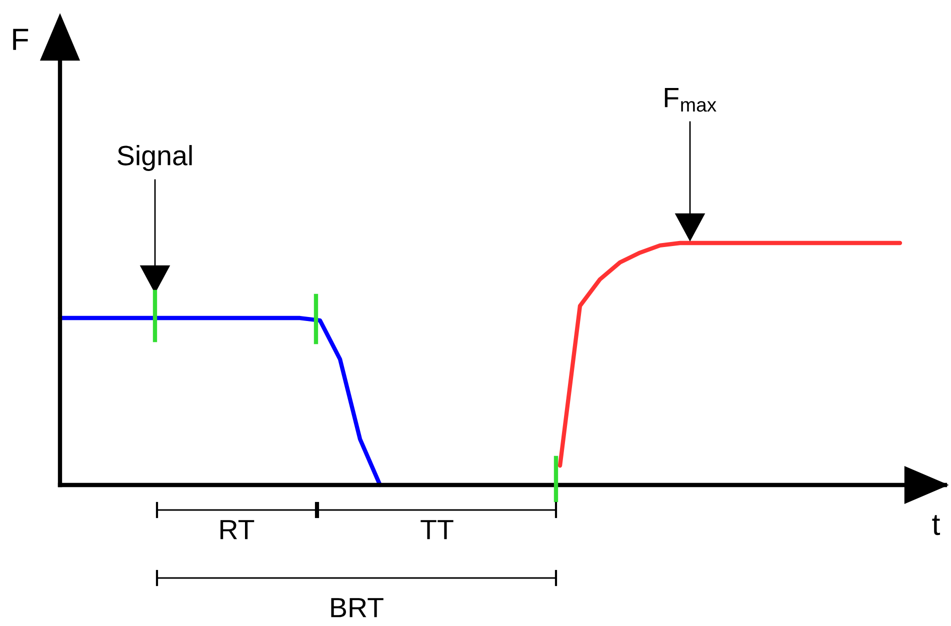 This screenshot has width=951, height=626. I want to click on text: TT, so click(437, 530).